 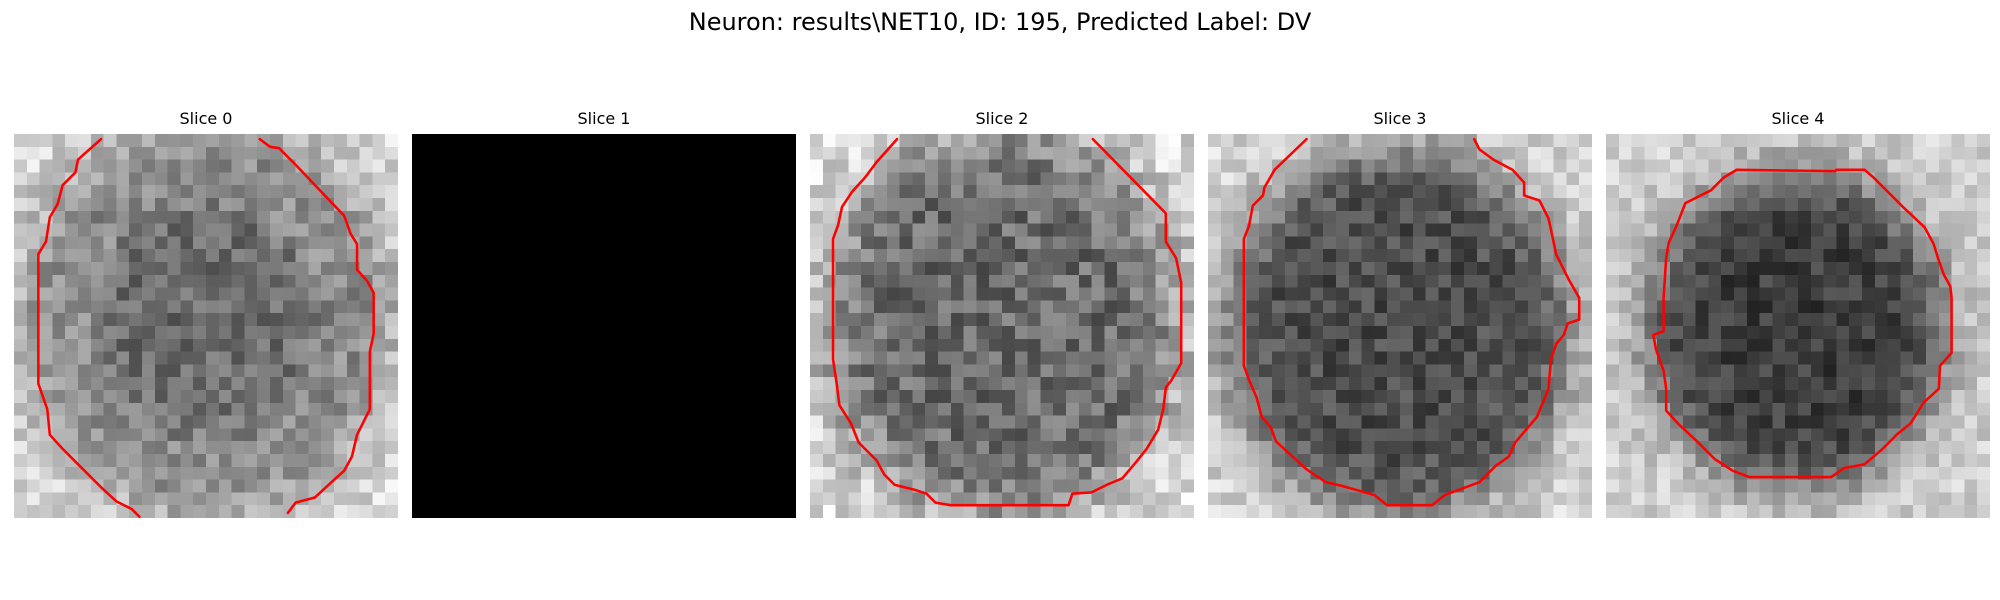 I want to click on slice-panel-3: Slice 3, so click(x=1400, y=313).